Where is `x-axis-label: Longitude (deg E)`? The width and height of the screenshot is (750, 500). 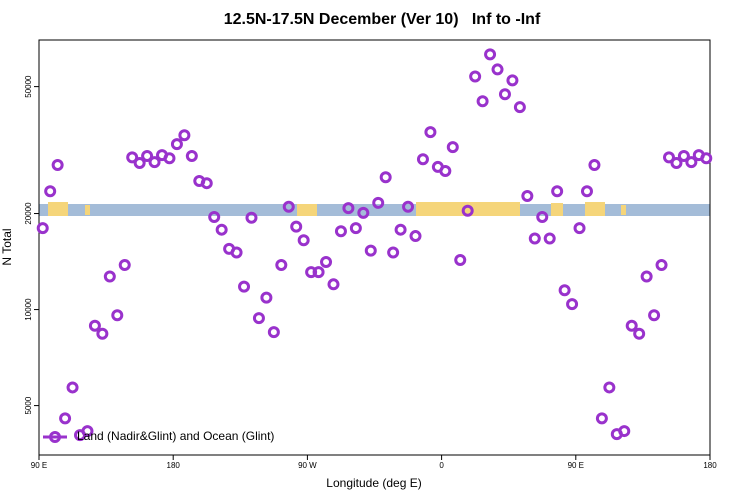
x-axis-label: Longitude (deg E) is located at coordinates (373, 483).